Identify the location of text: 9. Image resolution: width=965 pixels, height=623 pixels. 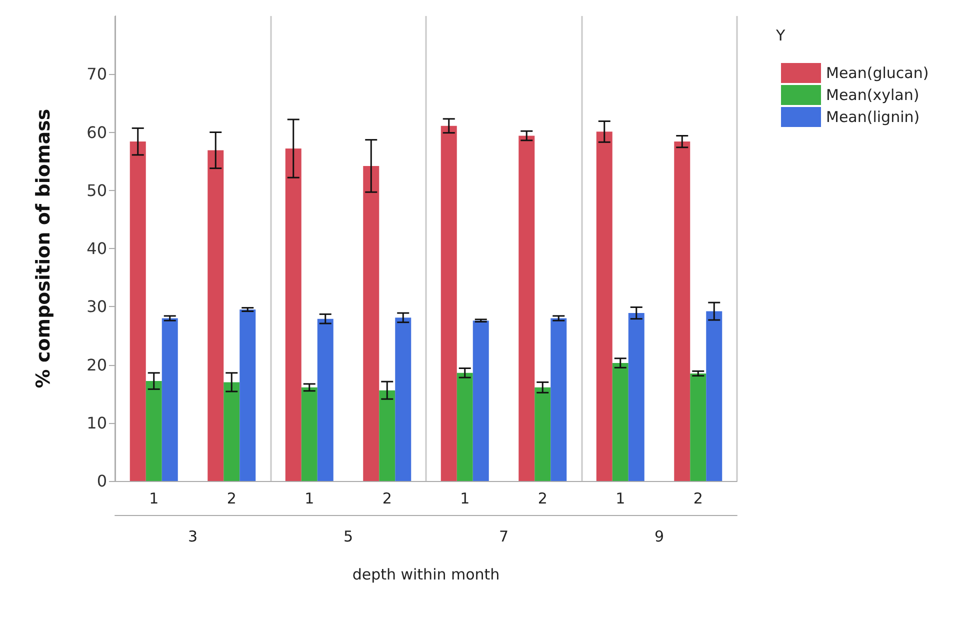
(659, 537).